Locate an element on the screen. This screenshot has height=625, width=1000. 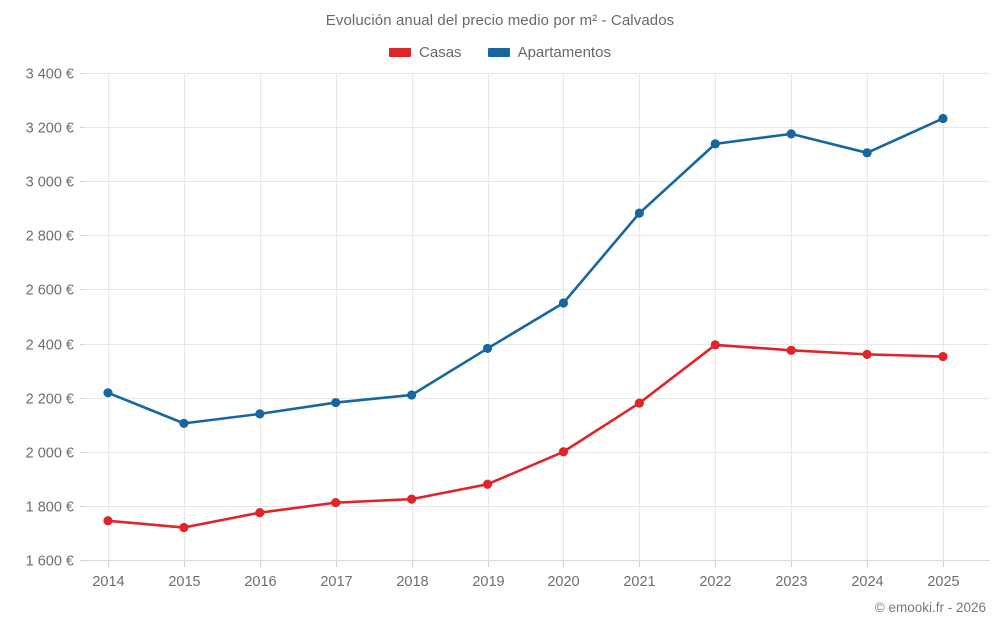
legend-label-apartamentos: Apartamentos is located at coordinates (564, 52).